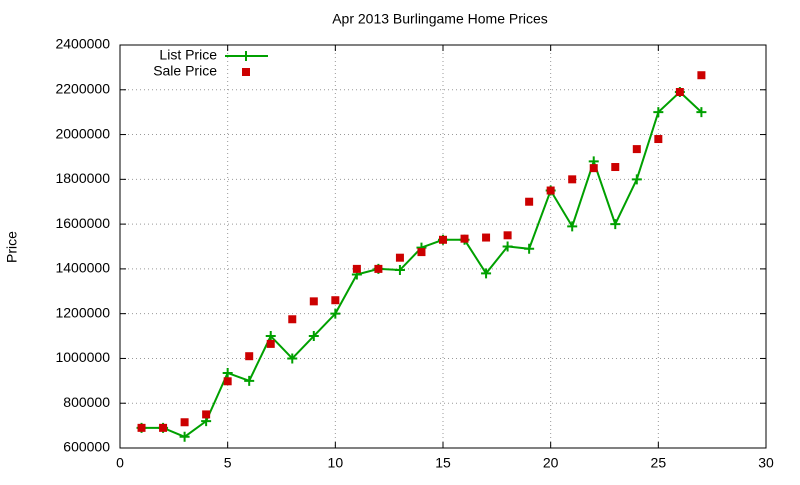 This screenshot has height=485, width=800. Describe the element at coordinates (766, 463) in the screenshot. I see `x-tick-label: 30` at that location.